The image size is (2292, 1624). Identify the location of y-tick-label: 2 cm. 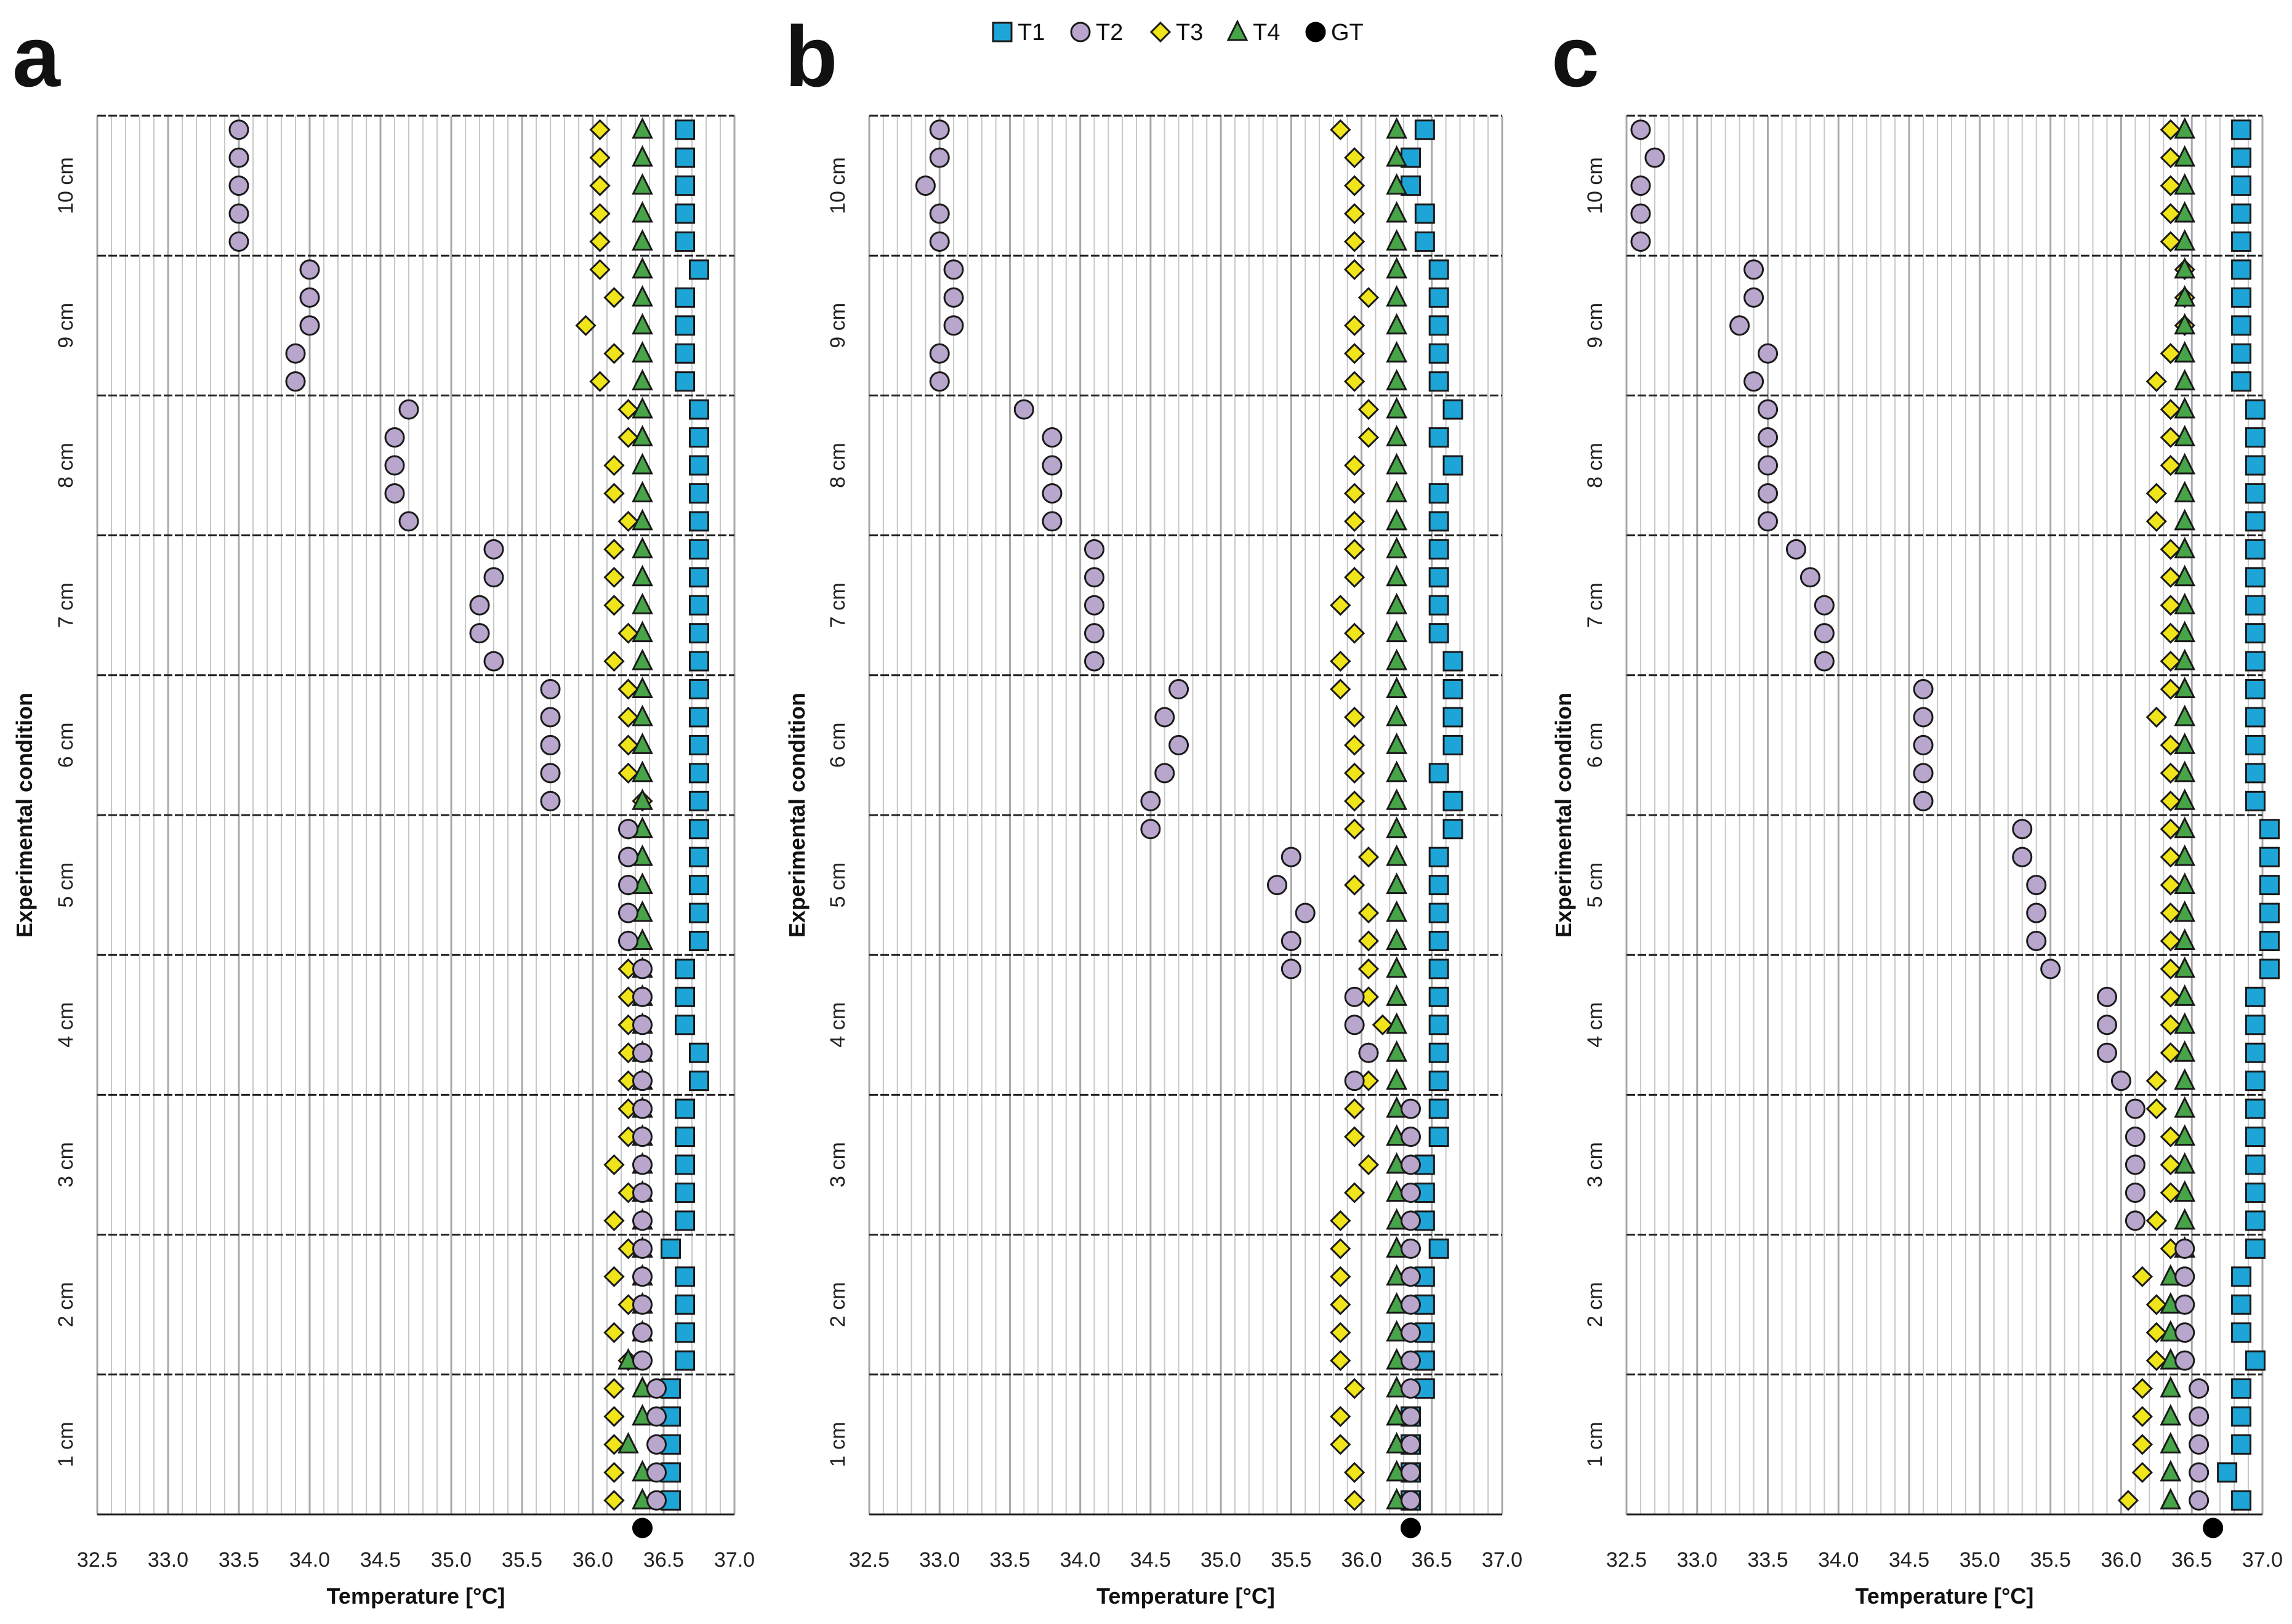
(838, 1304).